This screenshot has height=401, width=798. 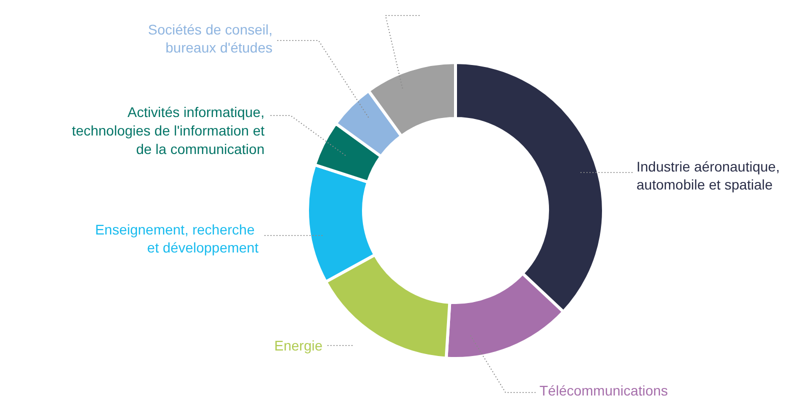 What do you see at coordinates (210, 38) in the screenshot?
I see `slice-label: Sociétés de conseil, bureaux d'études` at bounding box center [210, 38].